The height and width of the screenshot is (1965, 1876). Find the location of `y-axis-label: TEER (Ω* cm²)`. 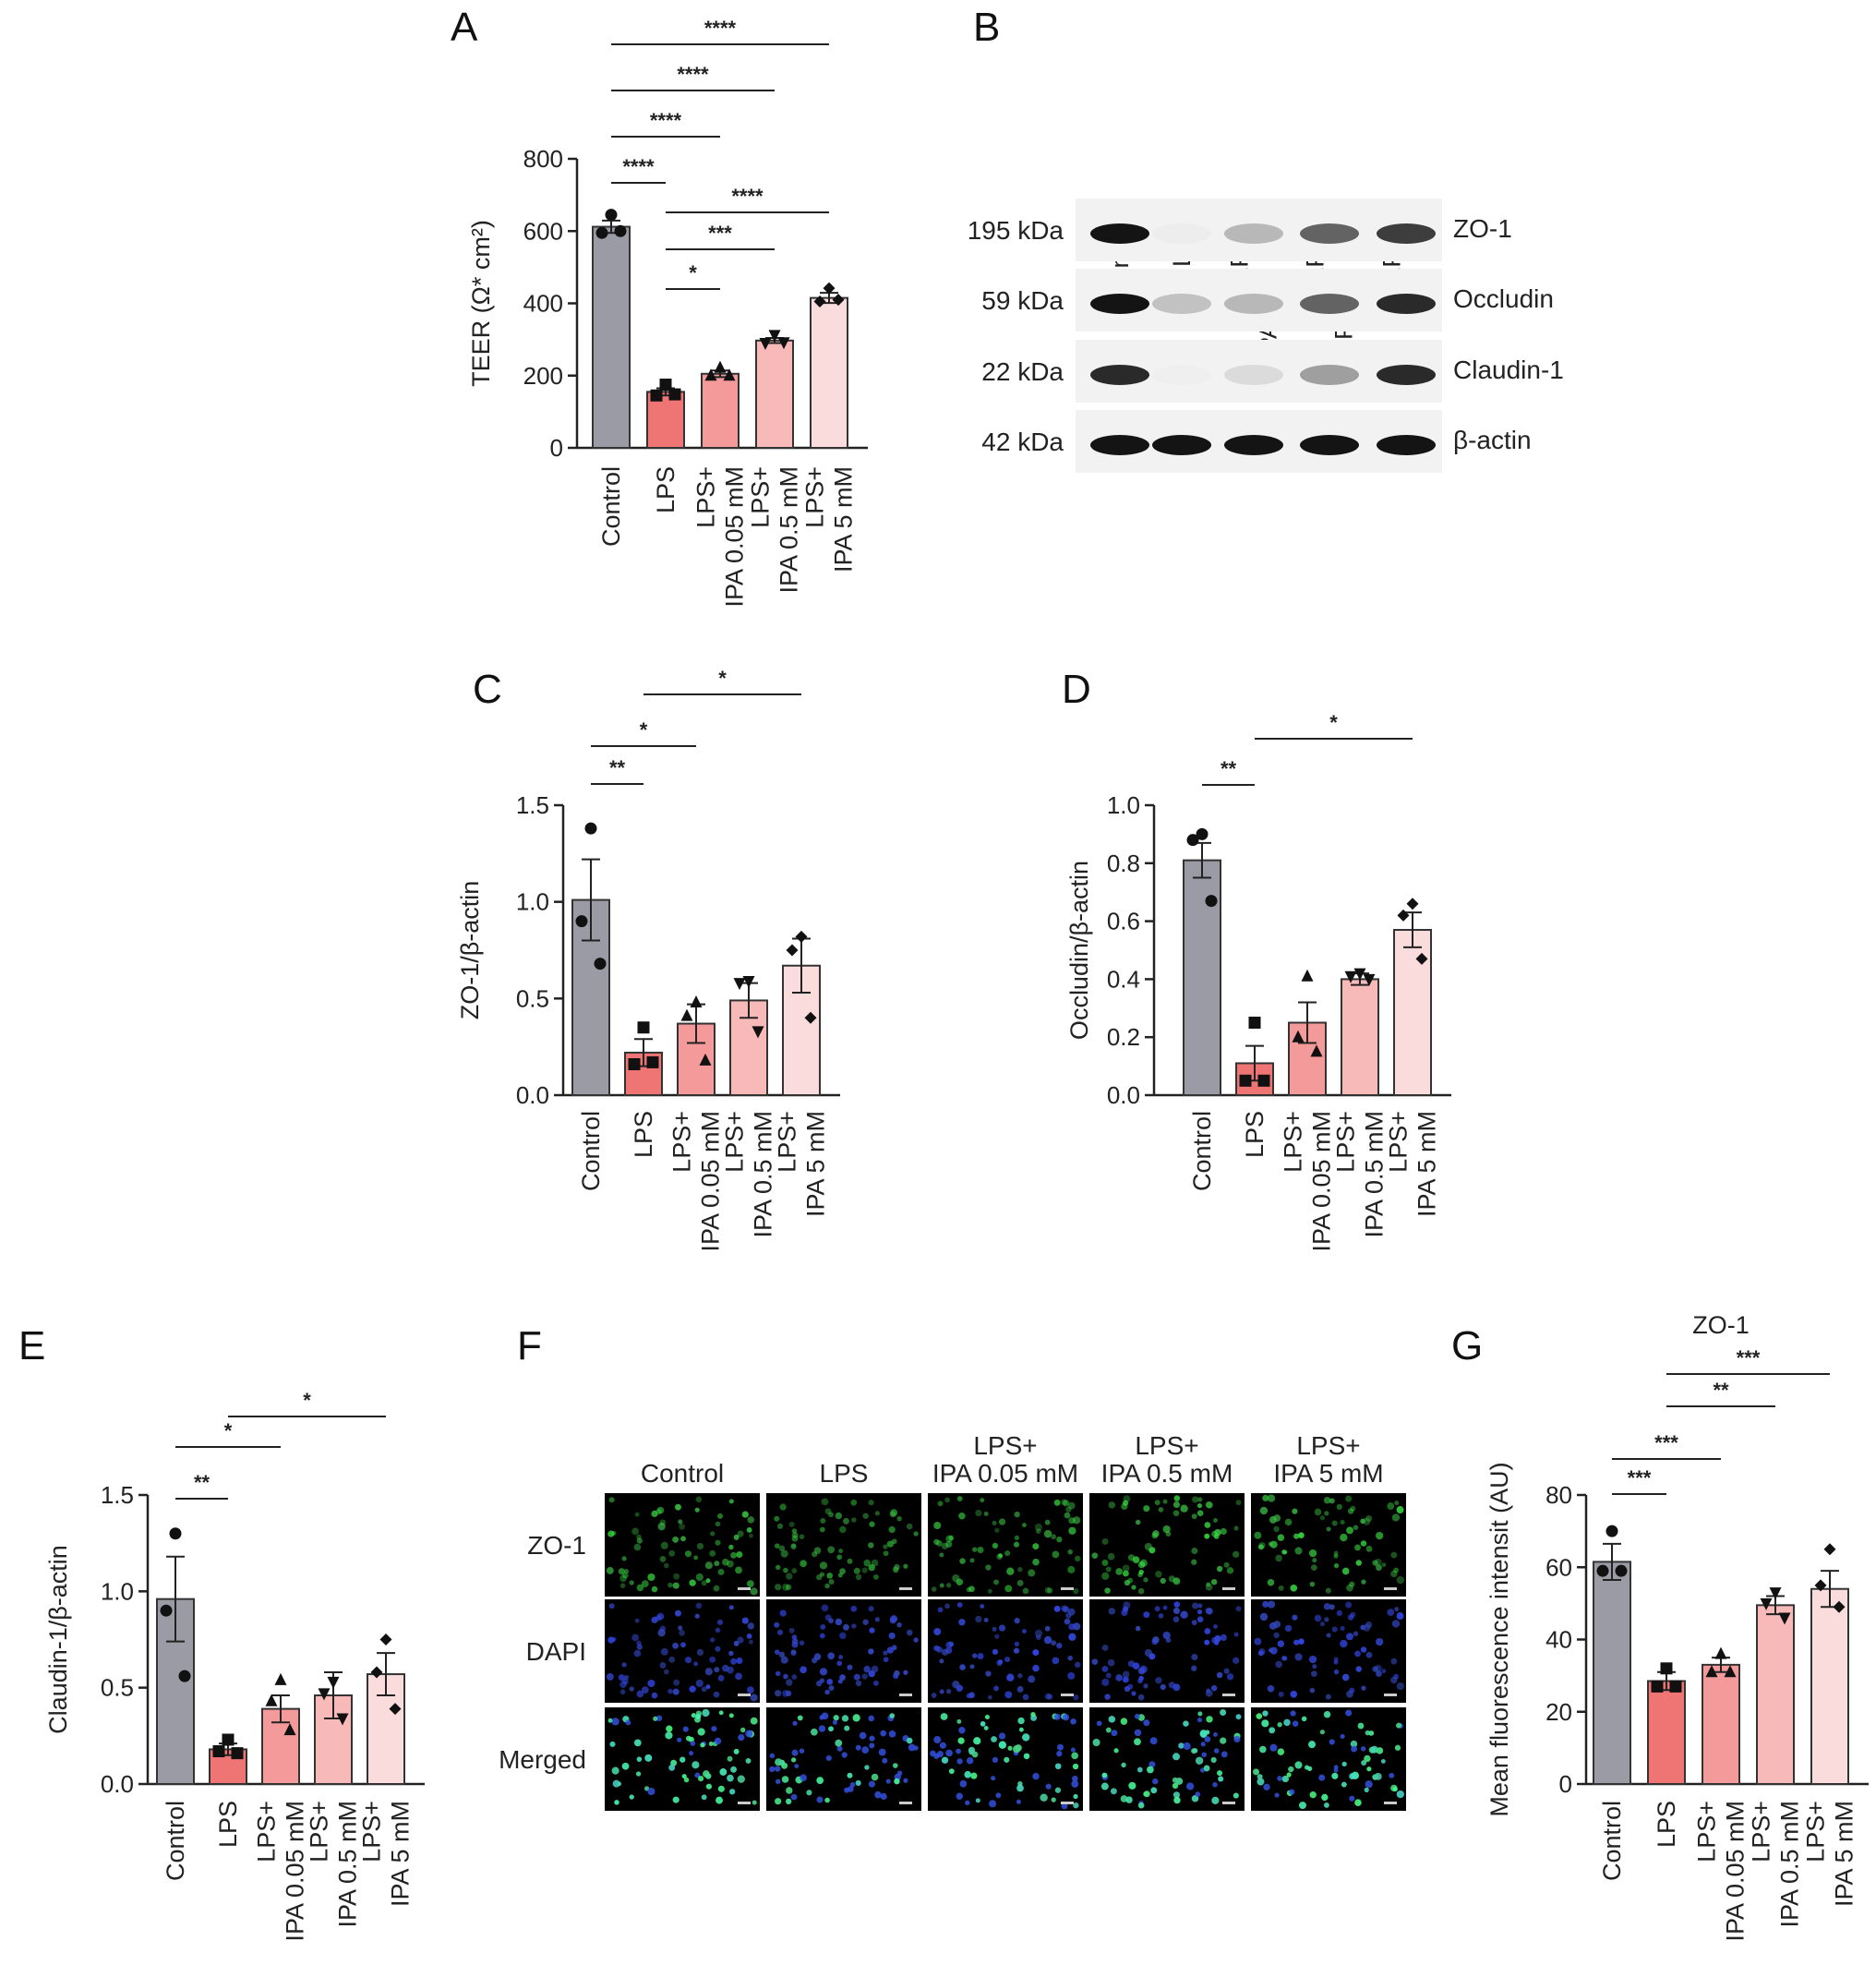

y-axis-label: TEER (Ω* cm²) is located at coordinates (481, 303).